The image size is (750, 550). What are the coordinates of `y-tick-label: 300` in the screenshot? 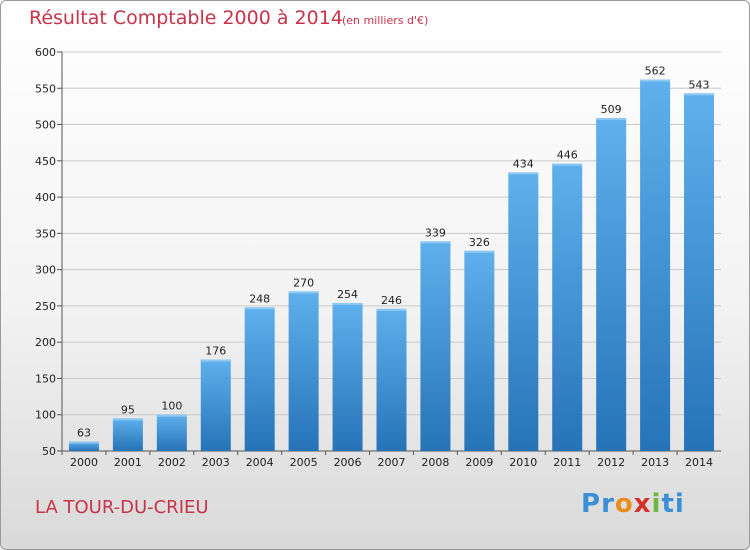 It's located at (45, 270).